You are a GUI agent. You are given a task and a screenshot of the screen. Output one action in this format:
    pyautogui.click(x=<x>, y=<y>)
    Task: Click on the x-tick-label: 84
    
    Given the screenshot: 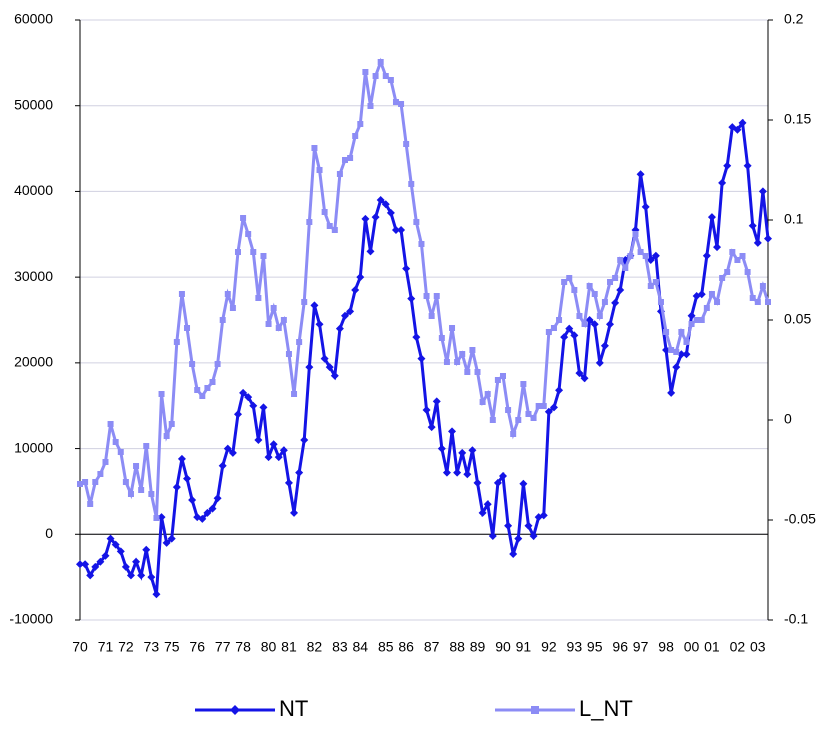 What is the action you would take?
    pyautogui.click(x=361, y=647)
    